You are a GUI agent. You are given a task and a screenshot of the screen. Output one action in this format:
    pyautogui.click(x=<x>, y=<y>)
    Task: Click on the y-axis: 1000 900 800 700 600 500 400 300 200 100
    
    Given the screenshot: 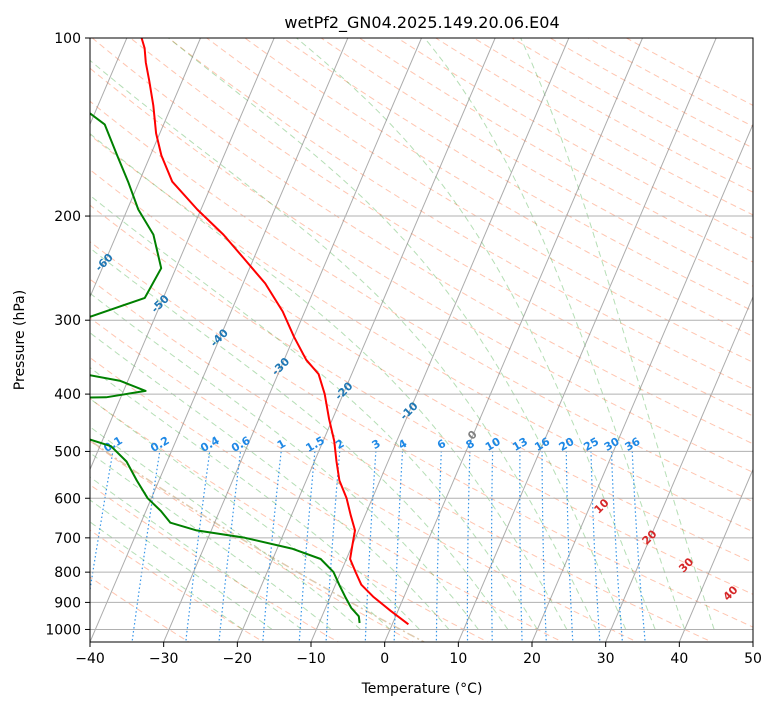 What is the action you would take?
    pyautogui.click(x=67, y=334)
    